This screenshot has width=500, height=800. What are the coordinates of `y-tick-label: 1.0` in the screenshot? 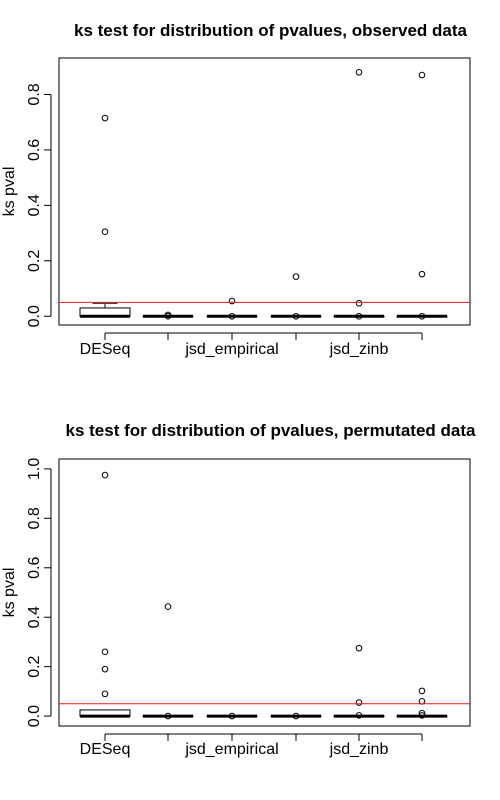 It's located at (34, 469).